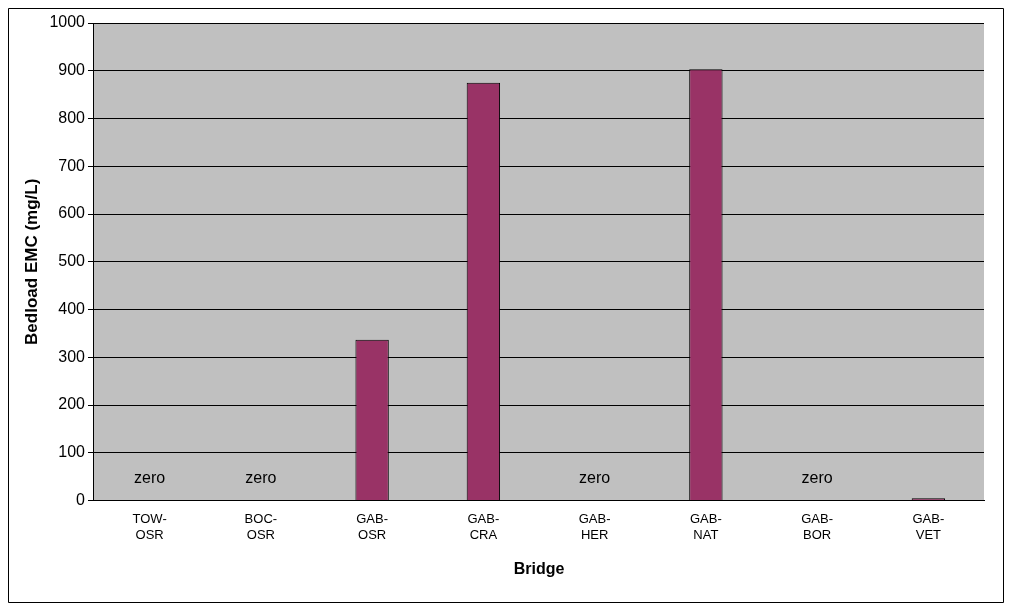 The image size is (1012, 611). I want to click on x-tick-label: GAB-CRA, so click(483, 526).